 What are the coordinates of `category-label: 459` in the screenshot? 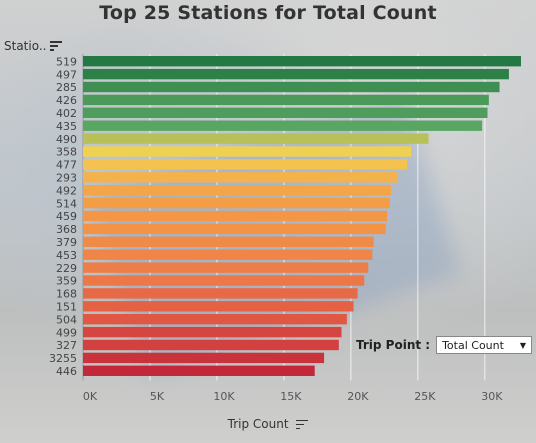 It's located at (66, 216).